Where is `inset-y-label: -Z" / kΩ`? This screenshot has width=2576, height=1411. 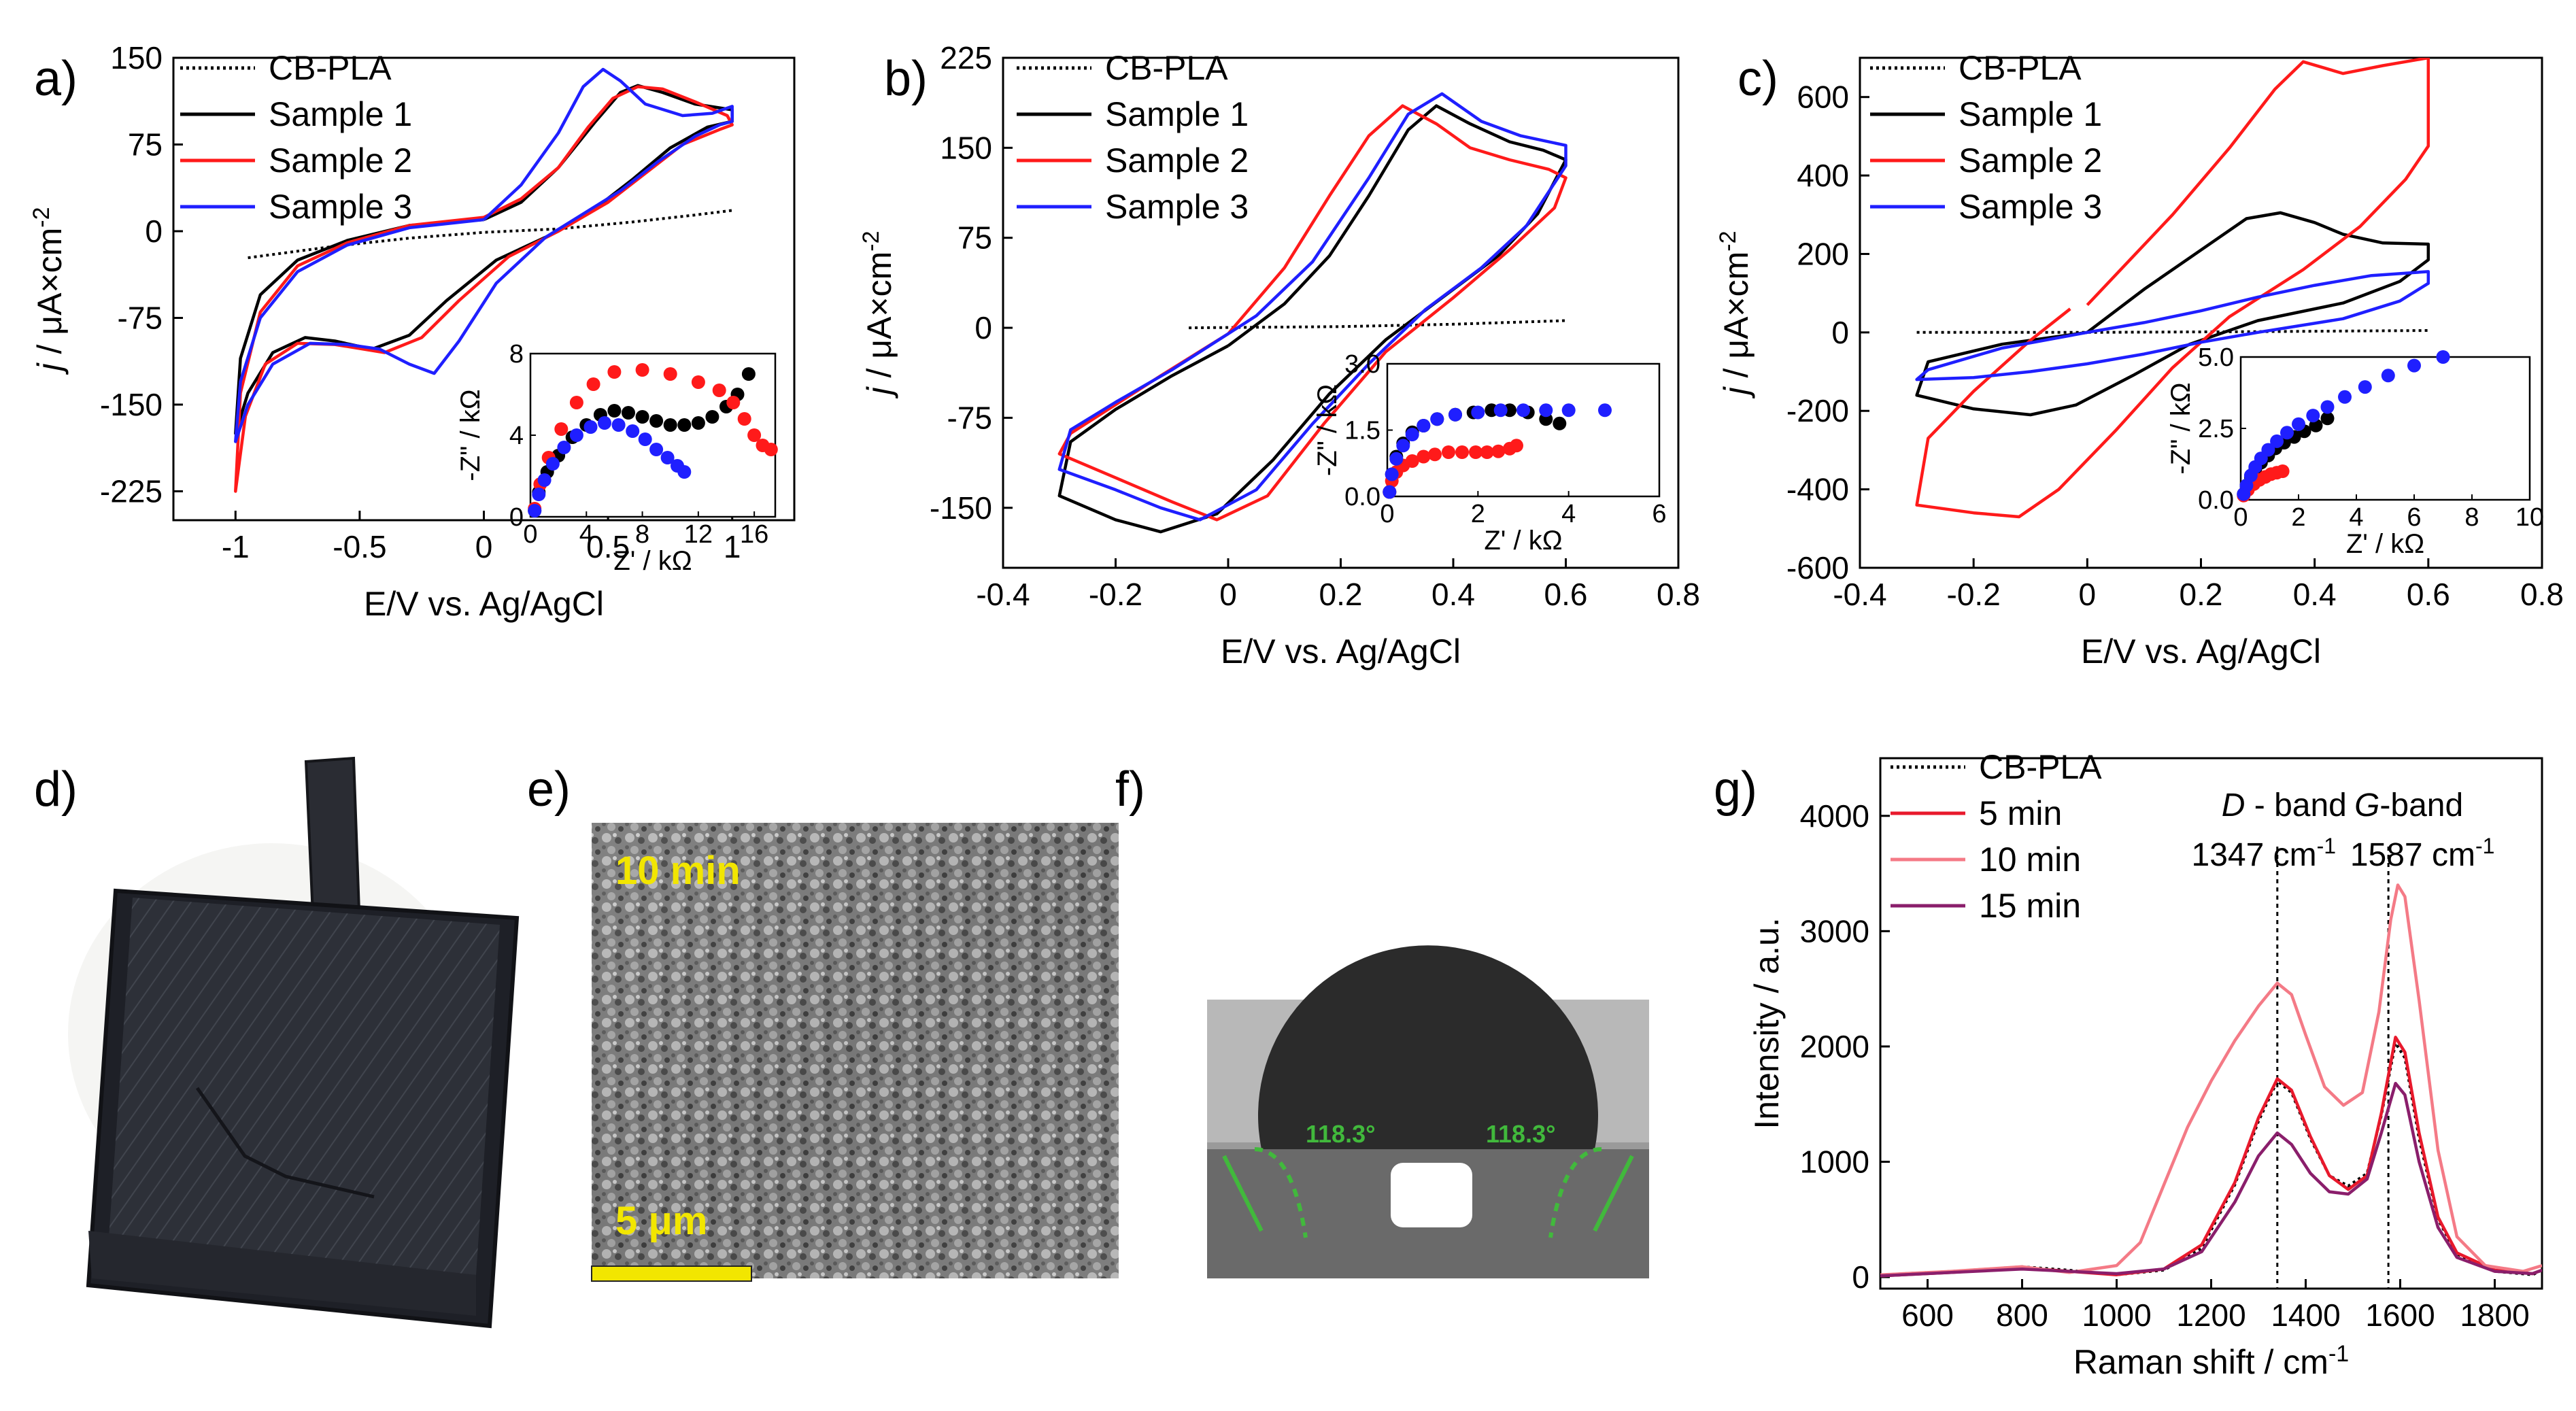 inset-y-label: -Z" / kΩ is located at coordinates (471, 435).